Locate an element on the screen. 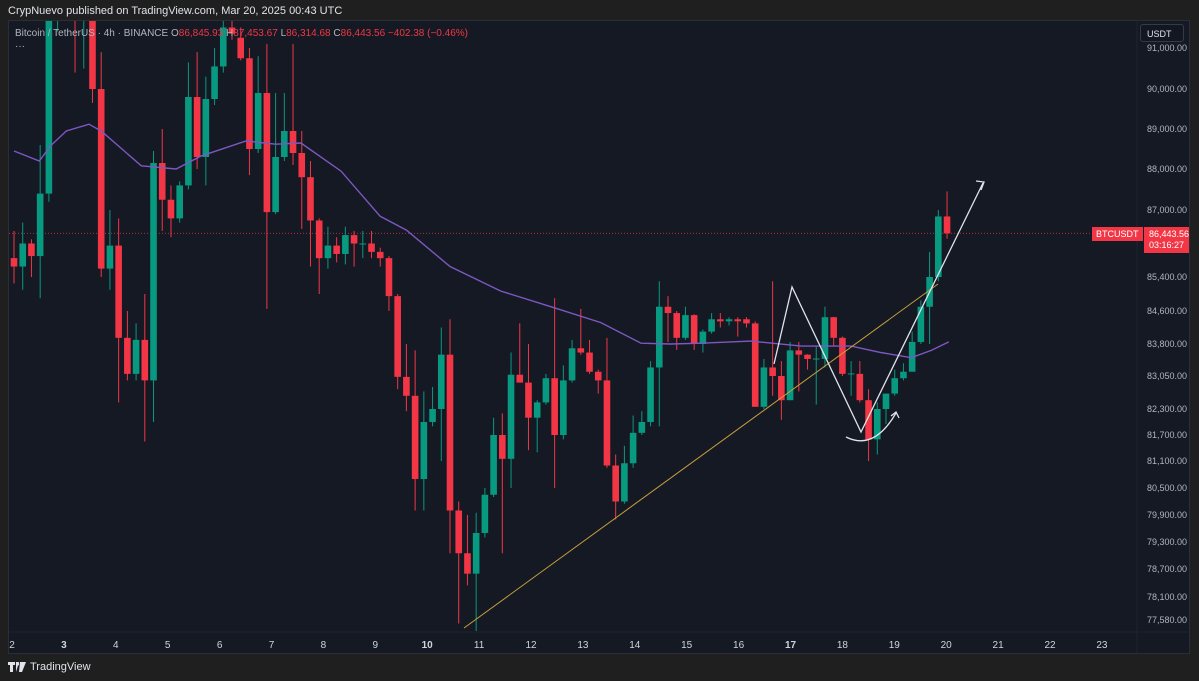 Image resolution: width=1199 pixels, height=681 pixels. time-tick-label: 2 is located at coordinates (12, 645).